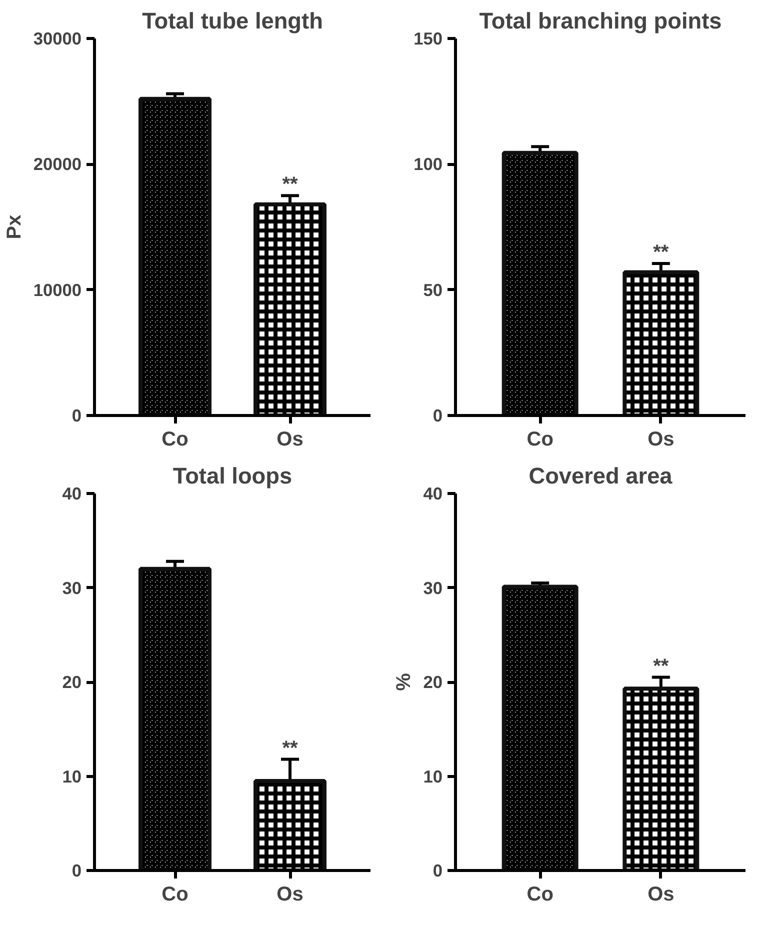 The height and width of the screenshot is (927, 773). Describe the element at coordinates (232, 475) in the screenshot. I see `chart-title: Total loops` at that location.